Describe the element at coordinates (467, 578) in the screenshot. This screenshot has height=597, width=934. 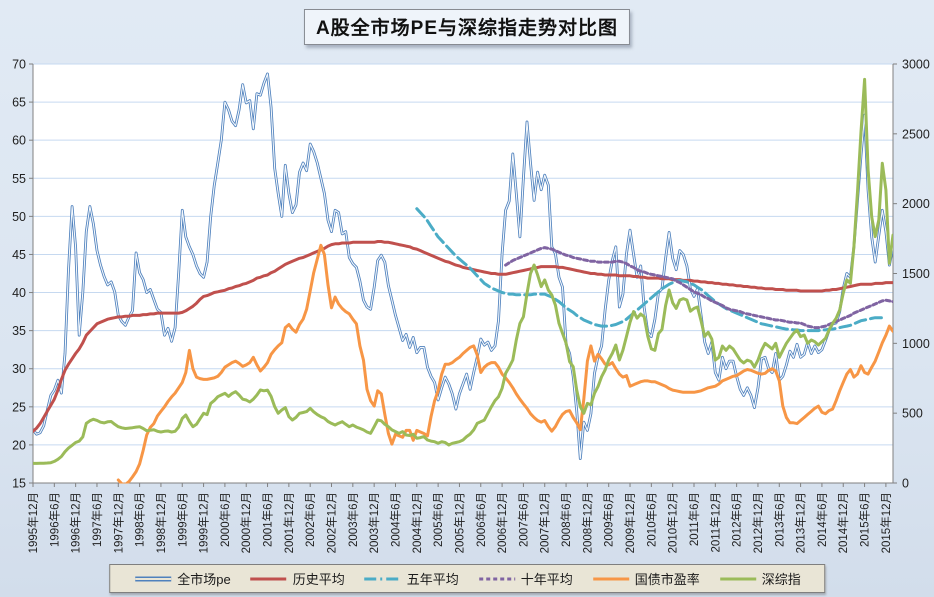
I see `chart-legend: 全市场pe 历史平均 五年平均 十年平均 国债市盈率 深综指` at that location.